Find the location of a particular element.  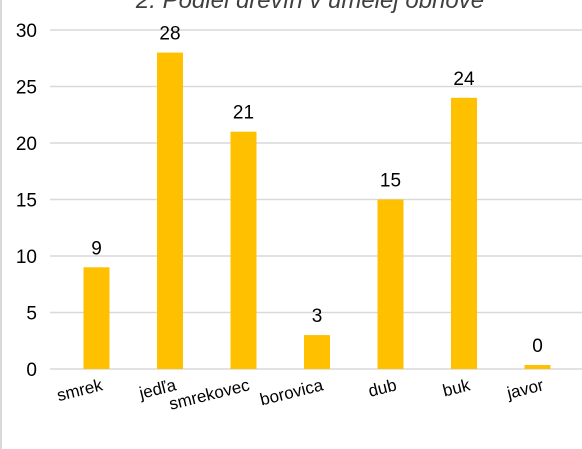

data-label: 3 is located at coordinates (317, 316).